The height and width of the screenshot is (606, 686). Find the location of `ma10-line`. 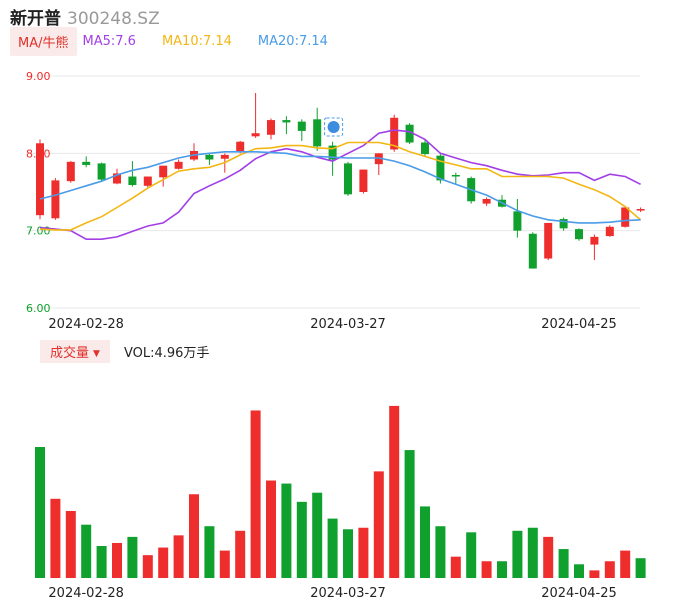

ma10-line is located at coordinates (340, 186).